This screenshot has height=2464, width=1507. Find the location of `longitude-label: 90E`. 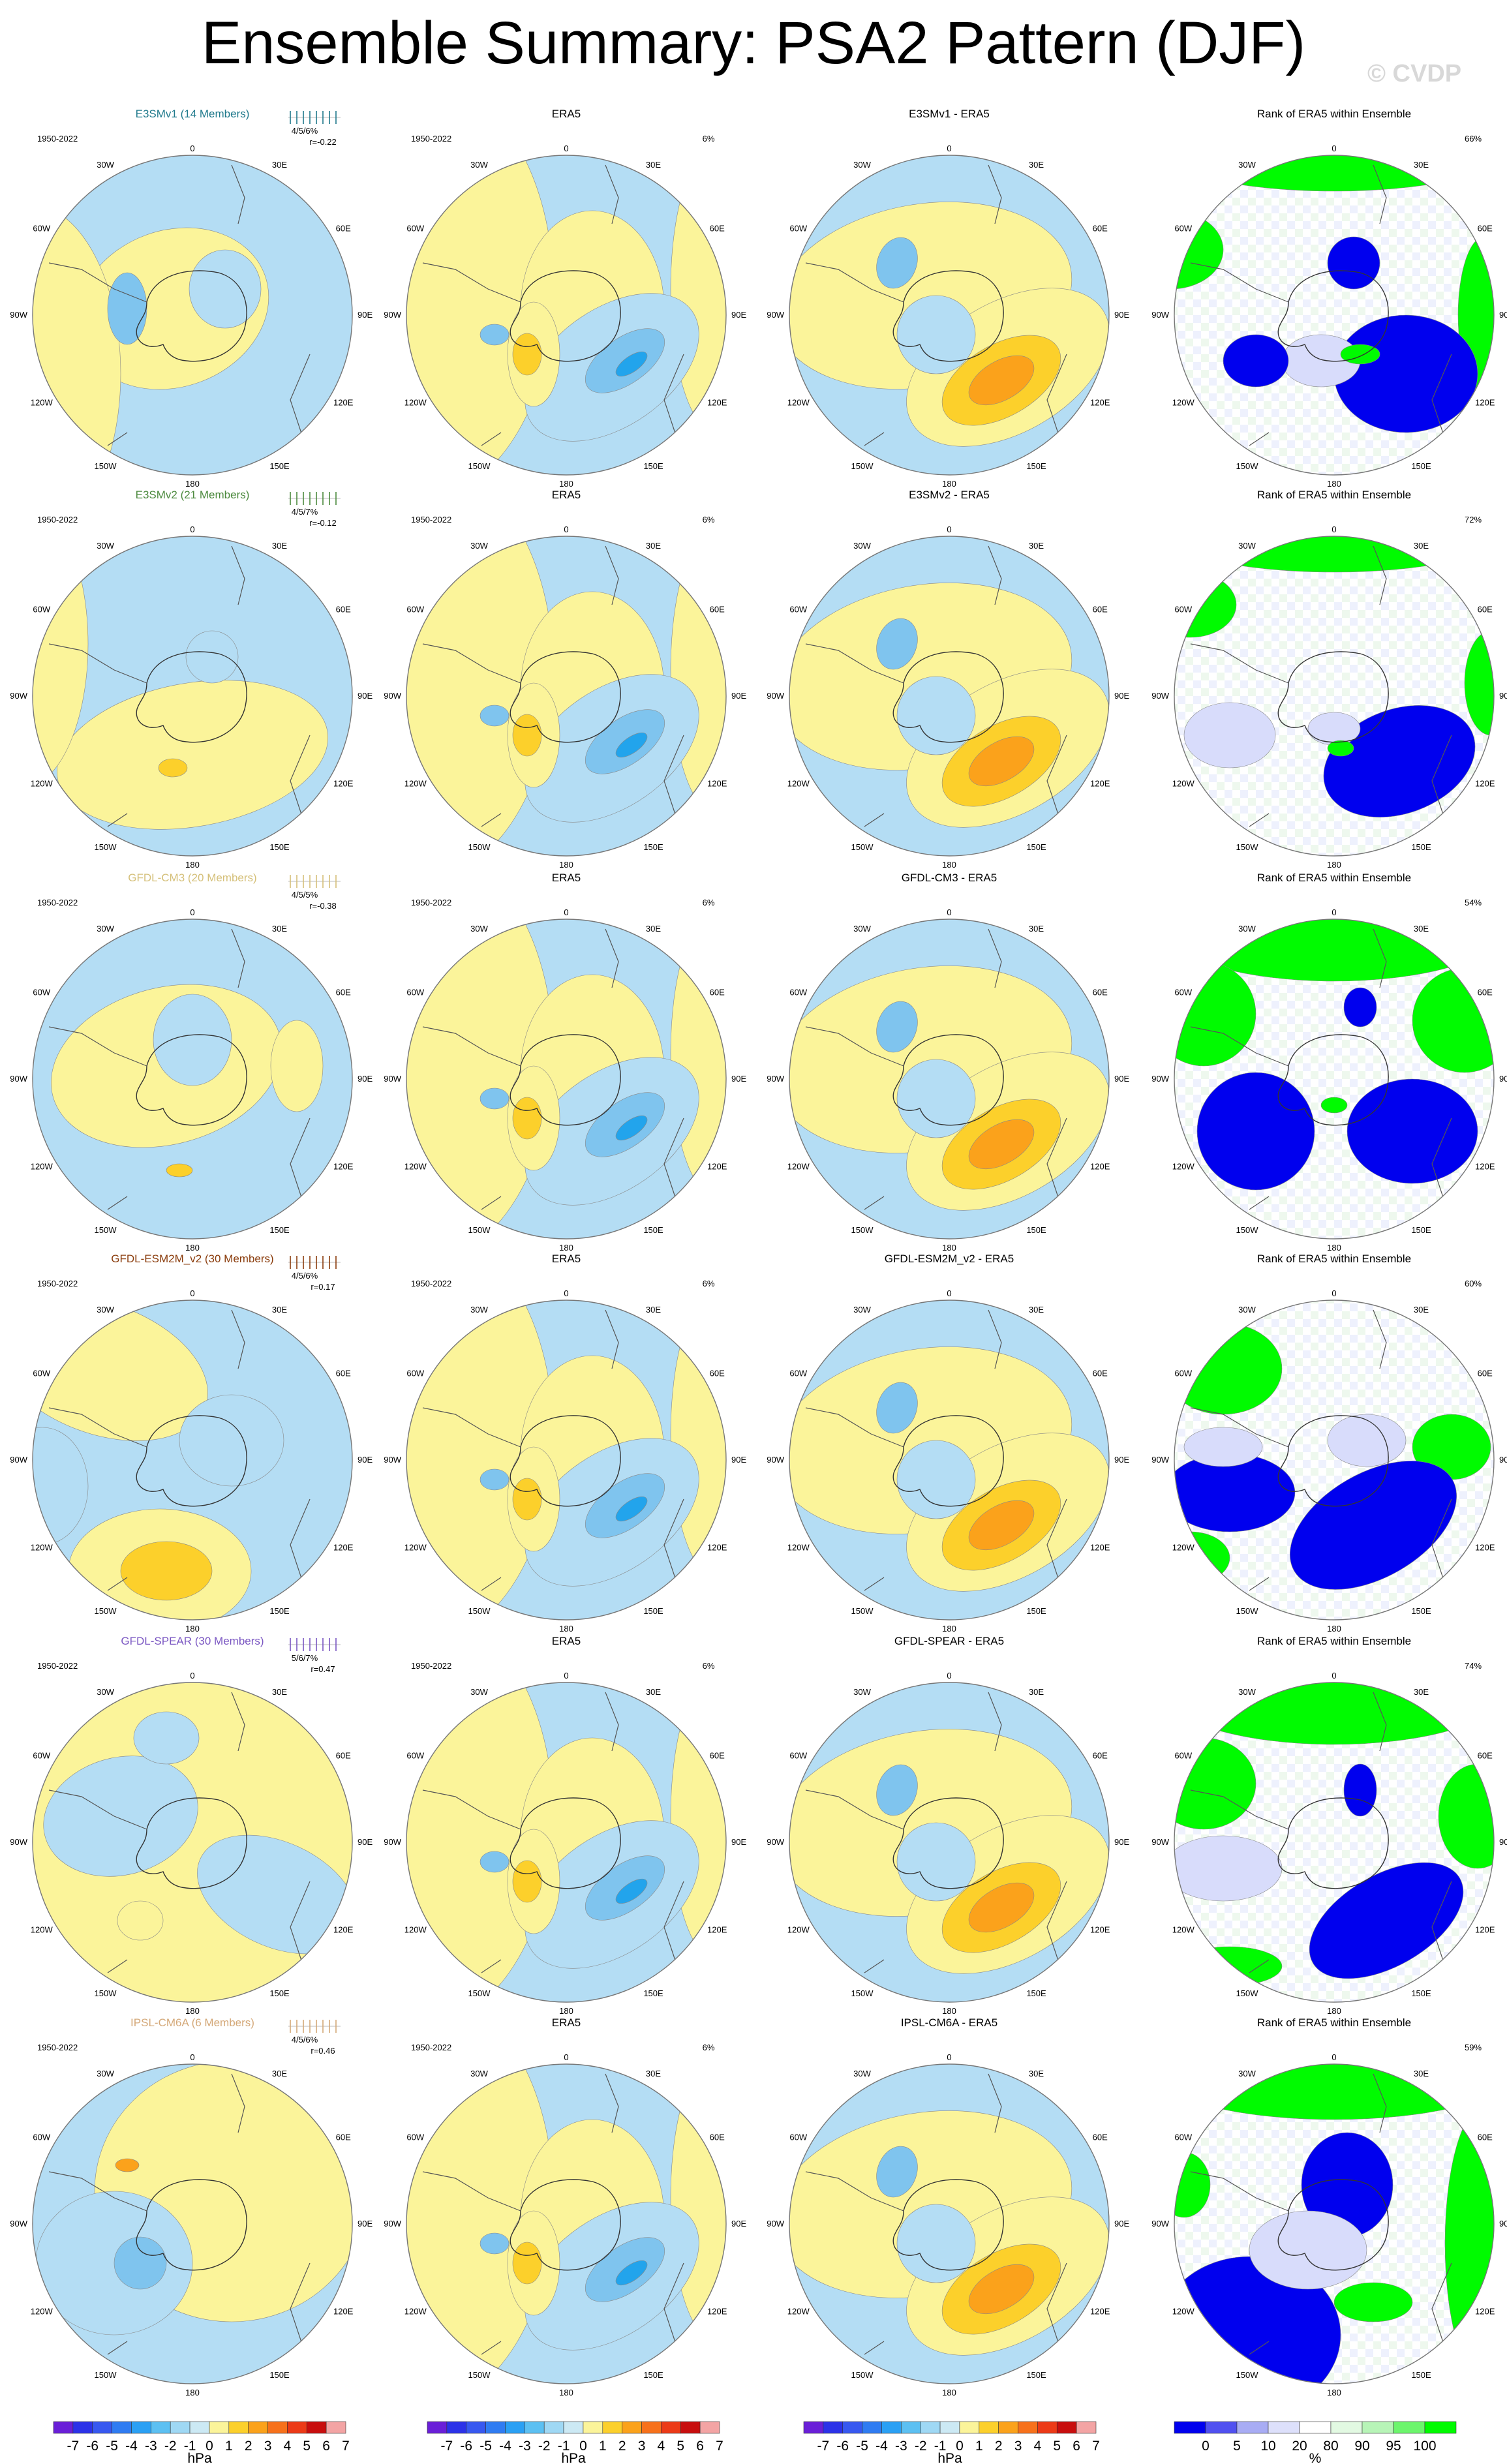

longitude-label: 90E is located at coordinates (738, 1079).